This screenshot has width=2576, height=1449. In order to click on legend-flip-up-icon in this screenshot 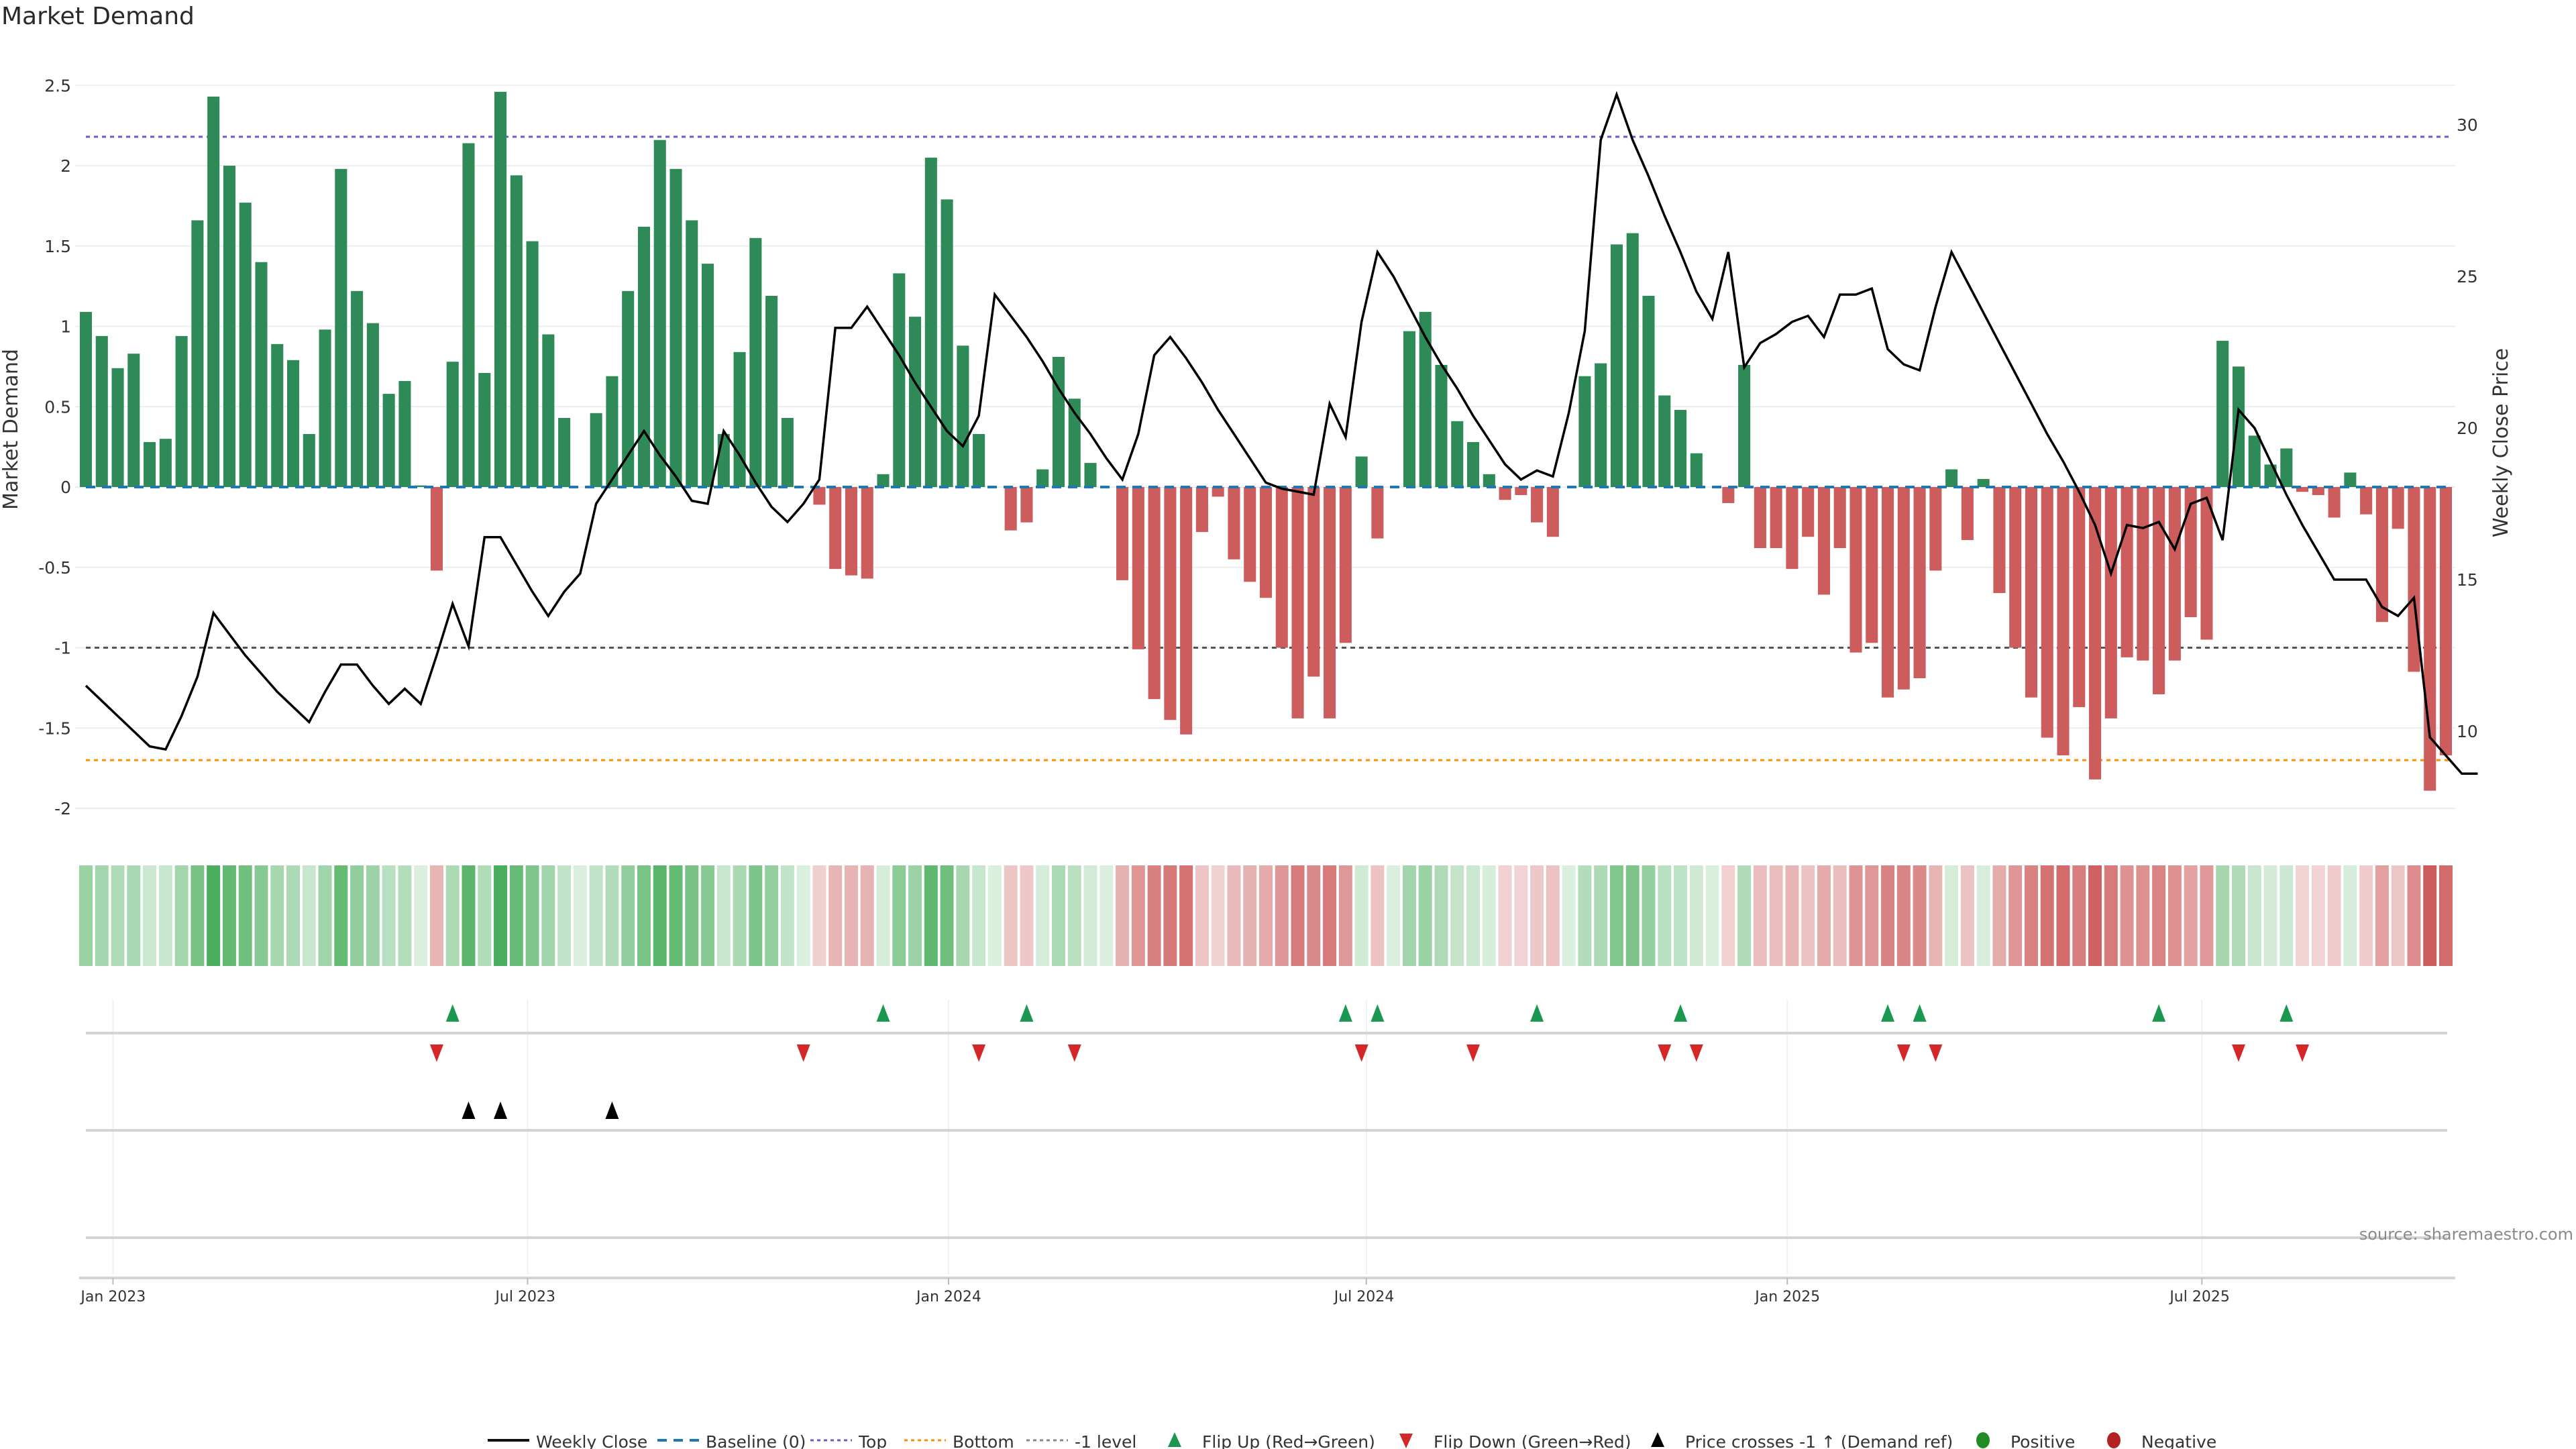, I will do `click(1174, 1439)`.